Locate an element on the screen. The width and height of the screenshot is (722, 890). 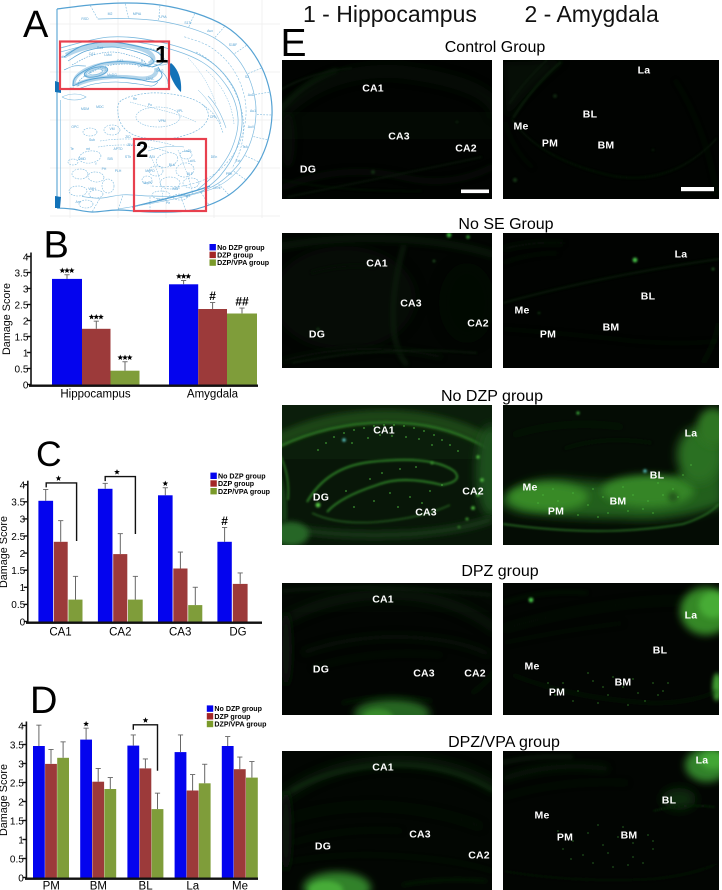
svg-text: CA2 is located at coordinates (120, 633).